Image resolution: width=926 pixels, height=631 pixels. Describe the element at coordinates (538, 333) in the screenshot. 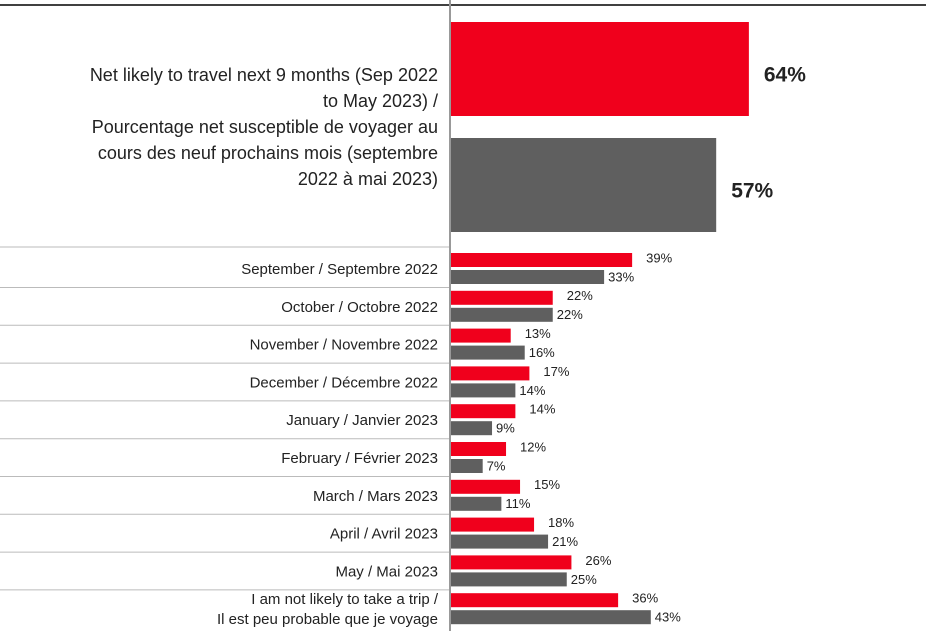

I see `value-label: 13%` at that location.